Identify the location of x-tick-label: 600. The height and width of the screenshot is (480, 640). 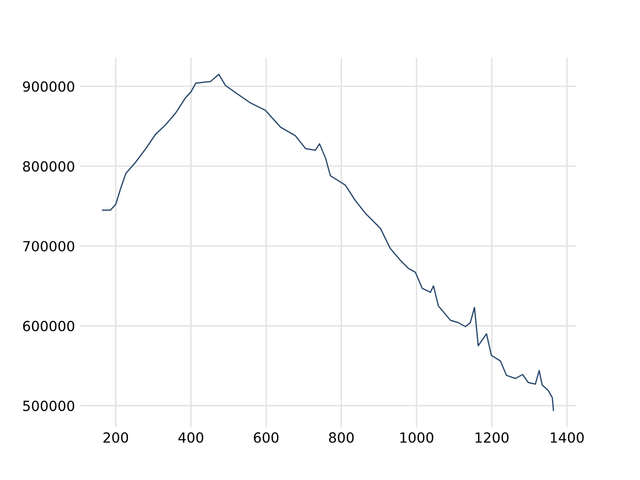
(266, 437).